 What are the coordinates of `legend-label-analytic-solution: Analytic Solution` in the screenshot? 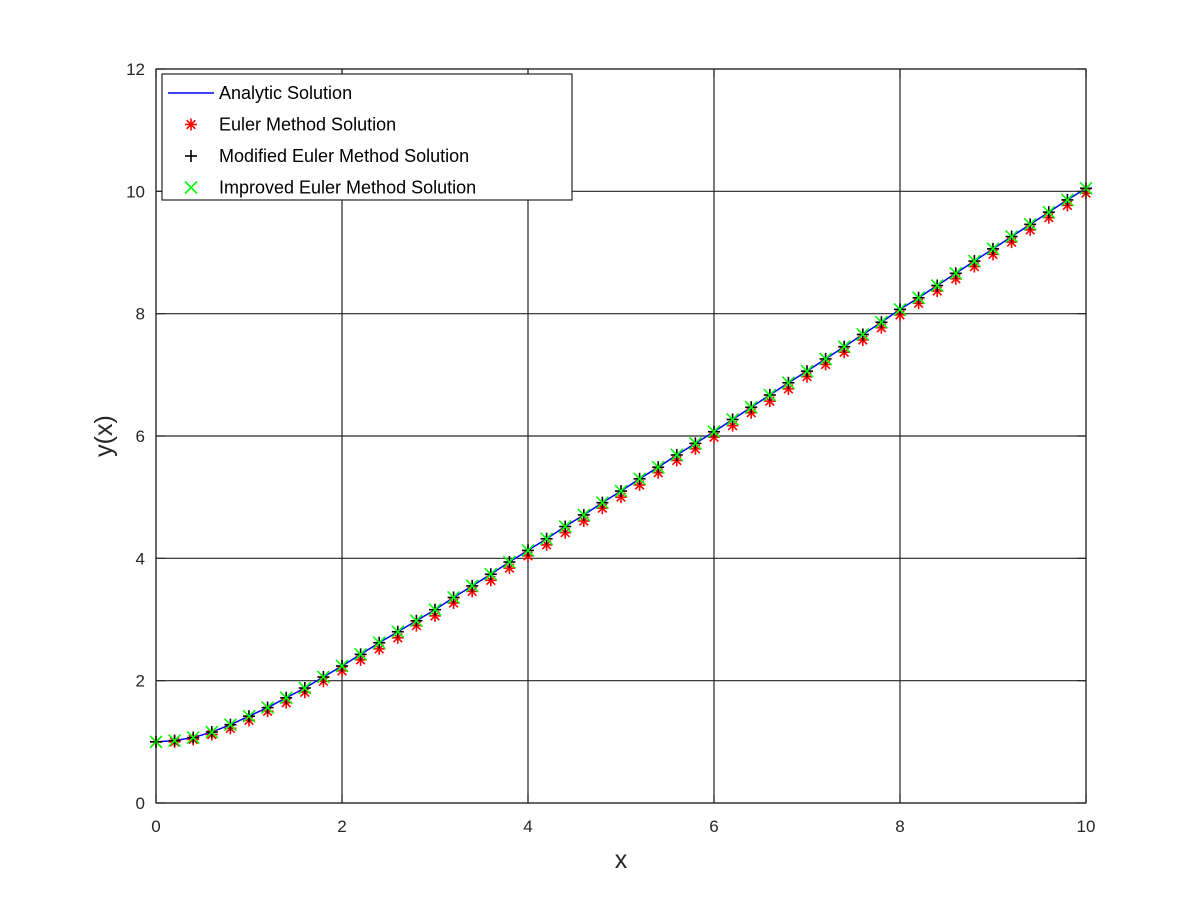 It's located at (285, 93).